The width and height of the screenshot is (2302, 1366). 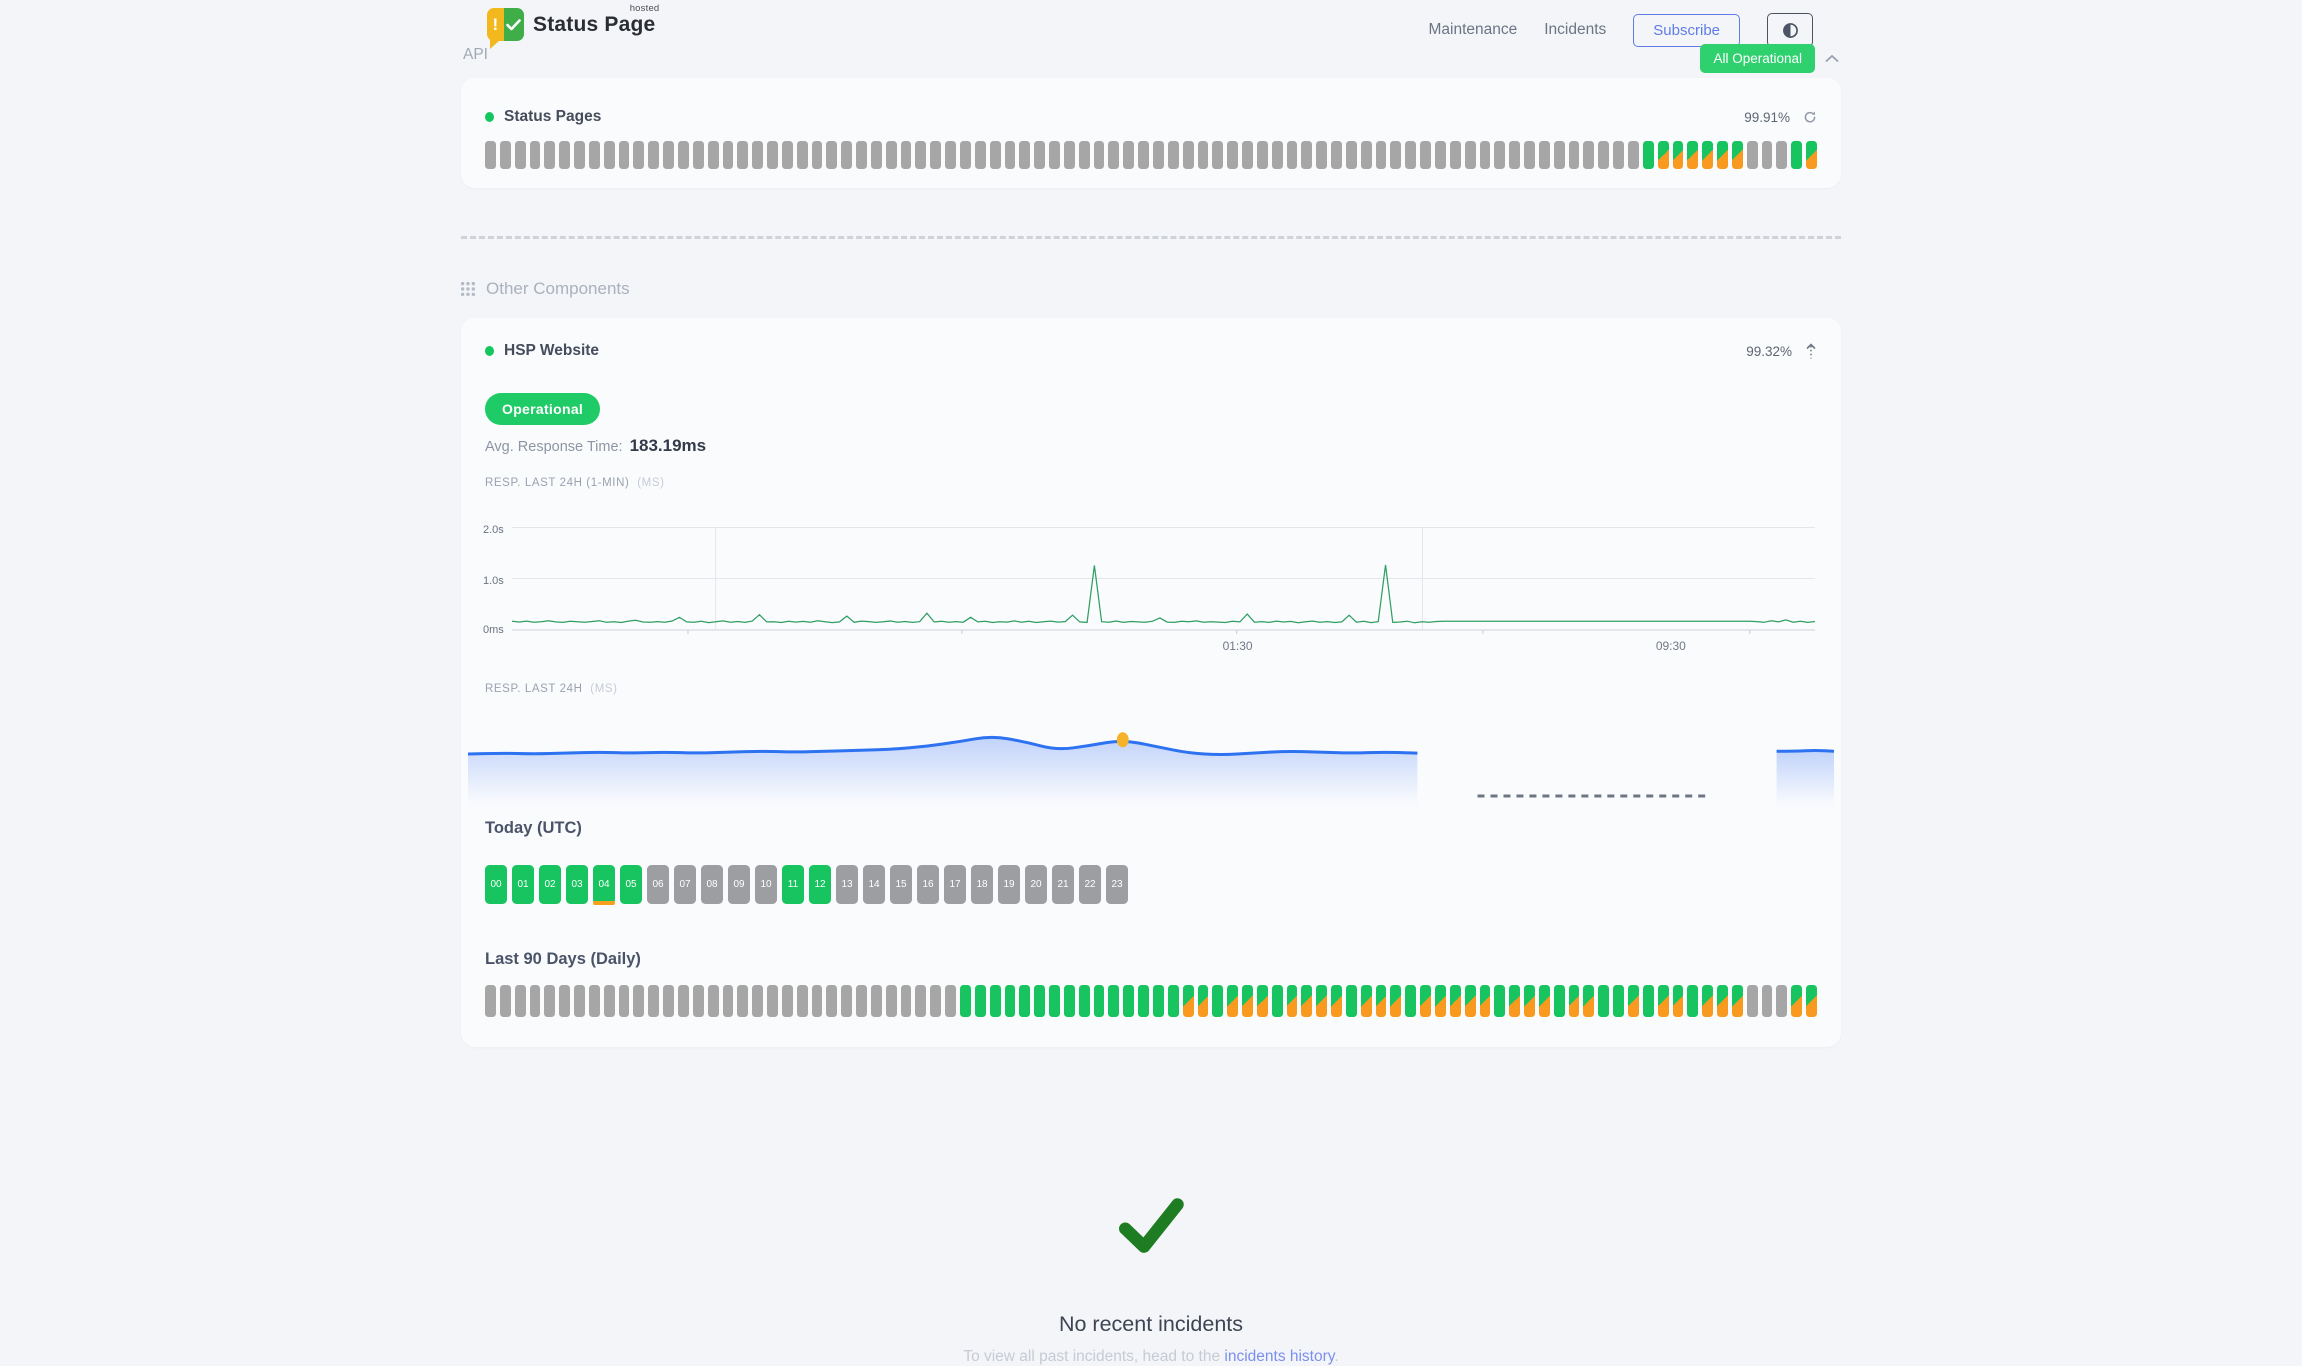 I want to click on hour-cell: 01, so click(x=523, y=884).